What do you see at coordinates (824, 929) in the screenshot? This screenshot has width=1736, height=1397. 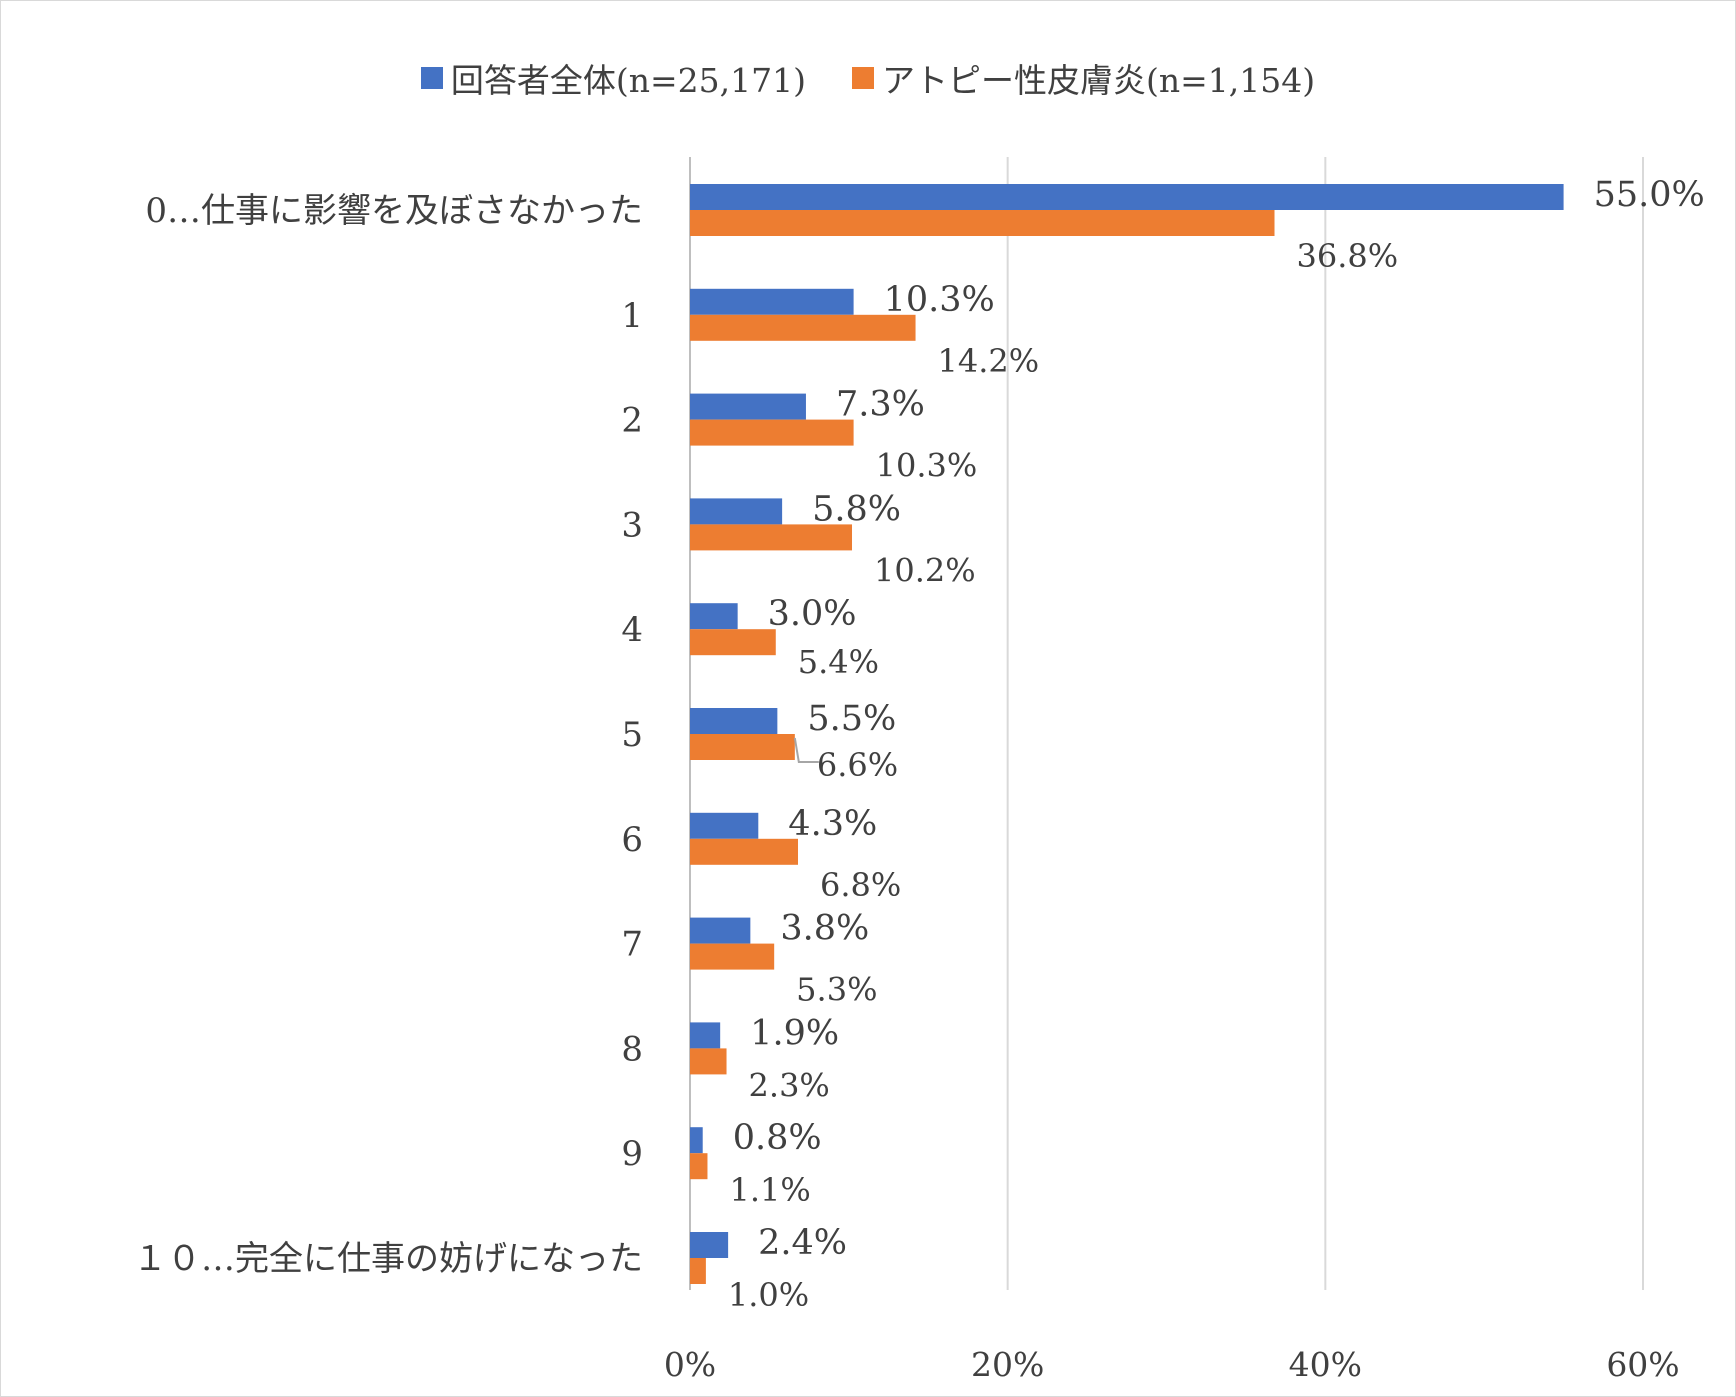 I see `data-label-all-respondents: 3.8%` at bounding box center [824, 929].